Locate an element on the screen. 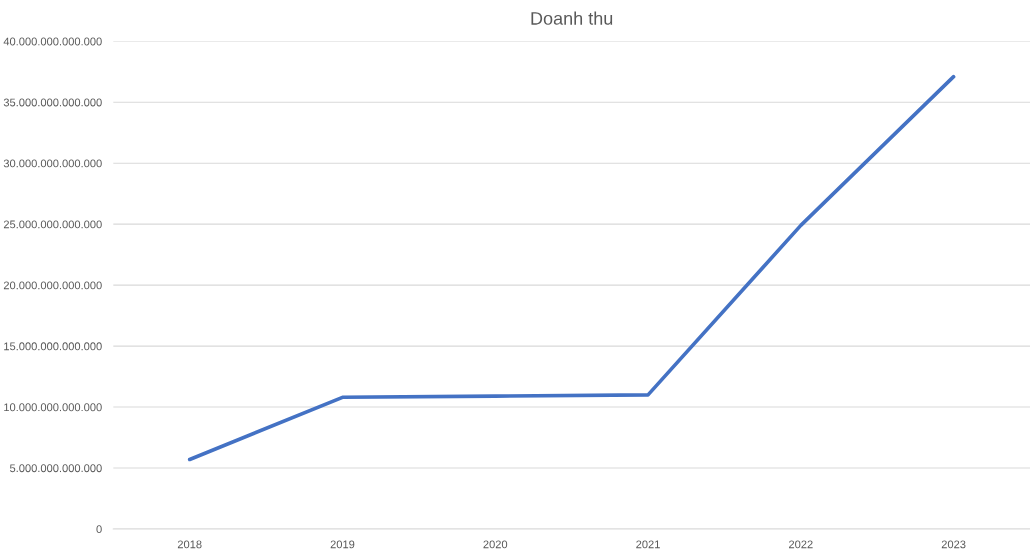  y-tick-label: 10.000.000.000.000 is located at coordinates (53, 407).